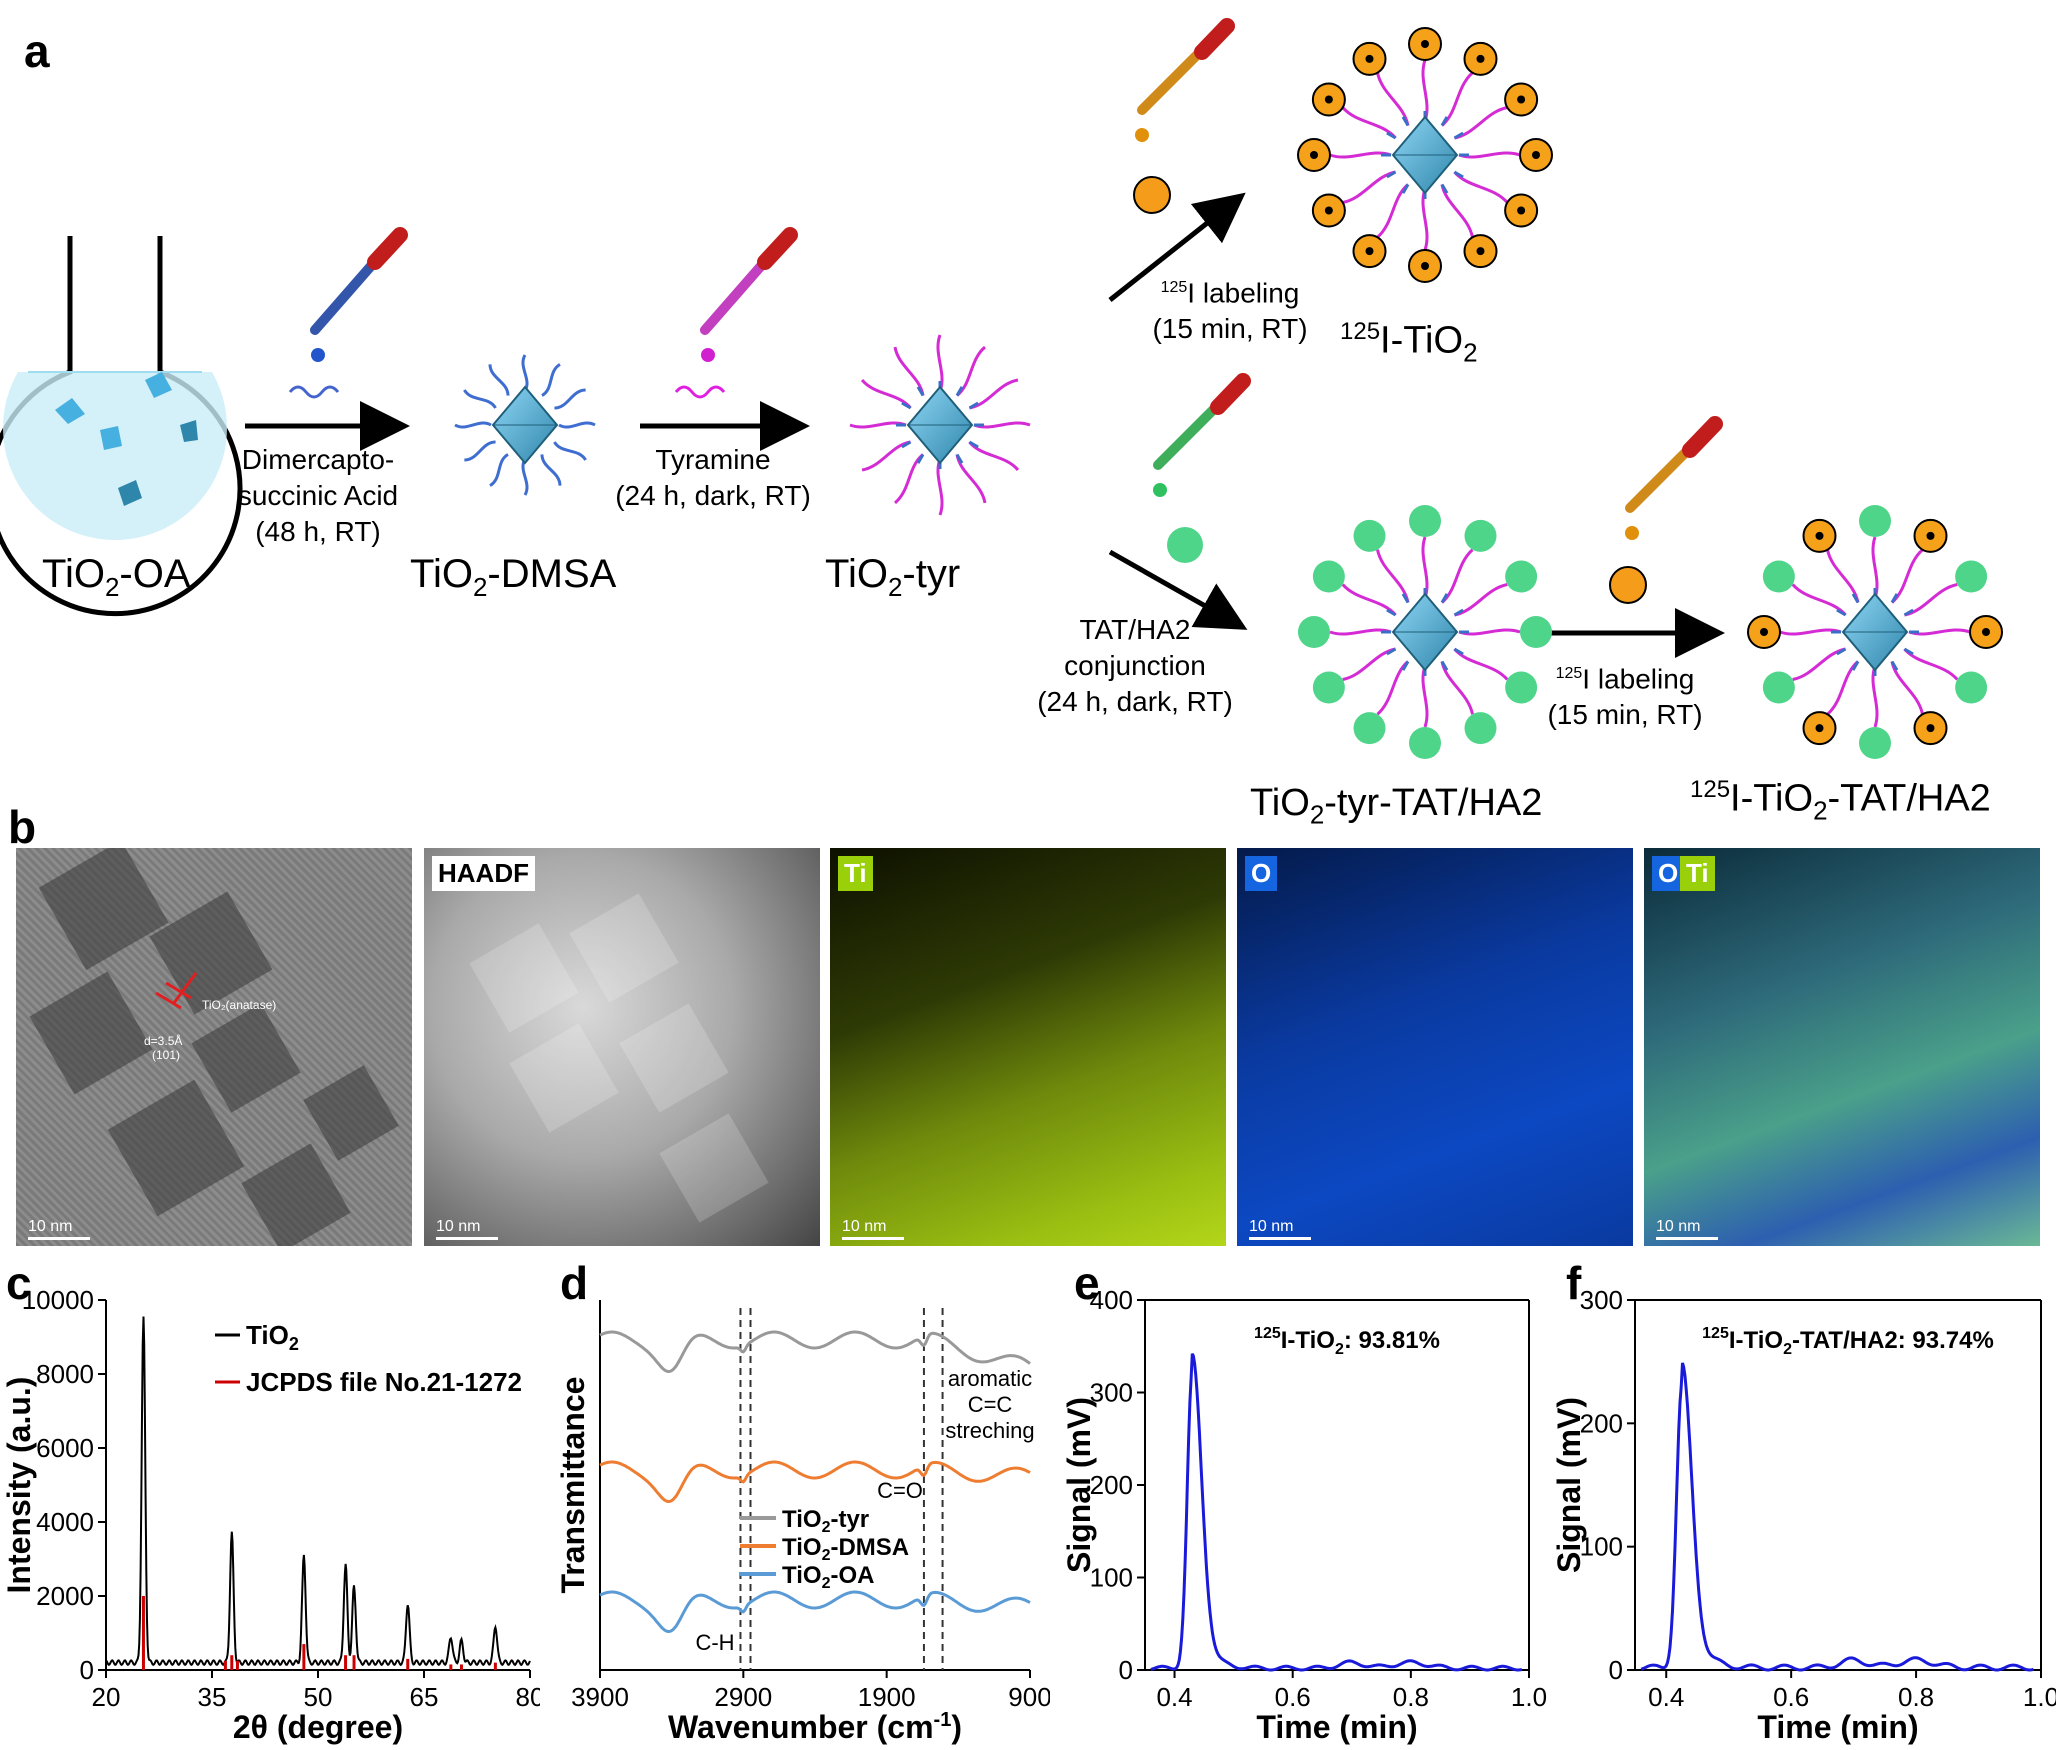 Image resolution: width=2056 pixels, height=1750 pixels. What do you see at coordinates (65, 1596) in the screenshot?
I see `y-tick-label: 2000` at bounding box center [65, 1596].